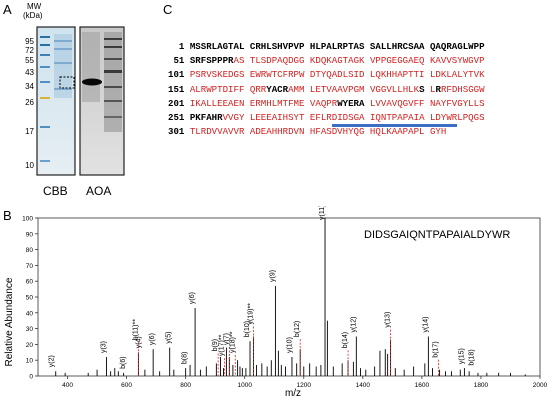  What do you see at coordinates (435, 349) in the screenshot?
I see `fragment-ion-label: b(17)` at bounding box center [435, 349].